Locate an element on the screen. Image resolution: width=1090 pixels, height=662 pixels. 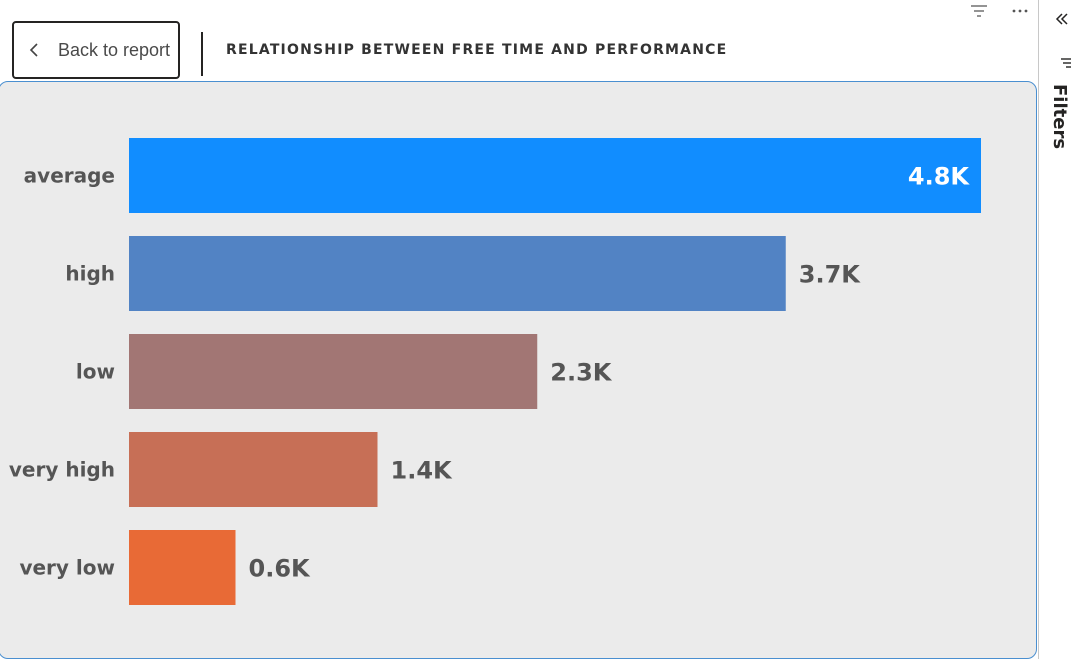
category-label: average is located at coordinates (69, 176).